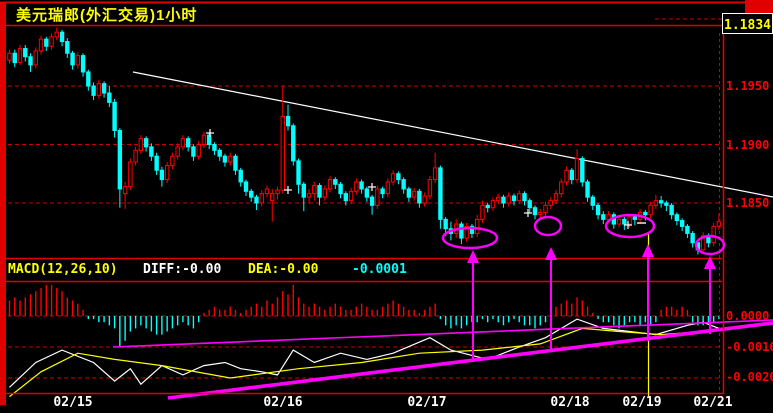 The image size is (773, 413). What do you see at coordinates (748, 145) in the screenshot?
I see `price-axis-label: 1.1900` at bounding box center [748, 145].